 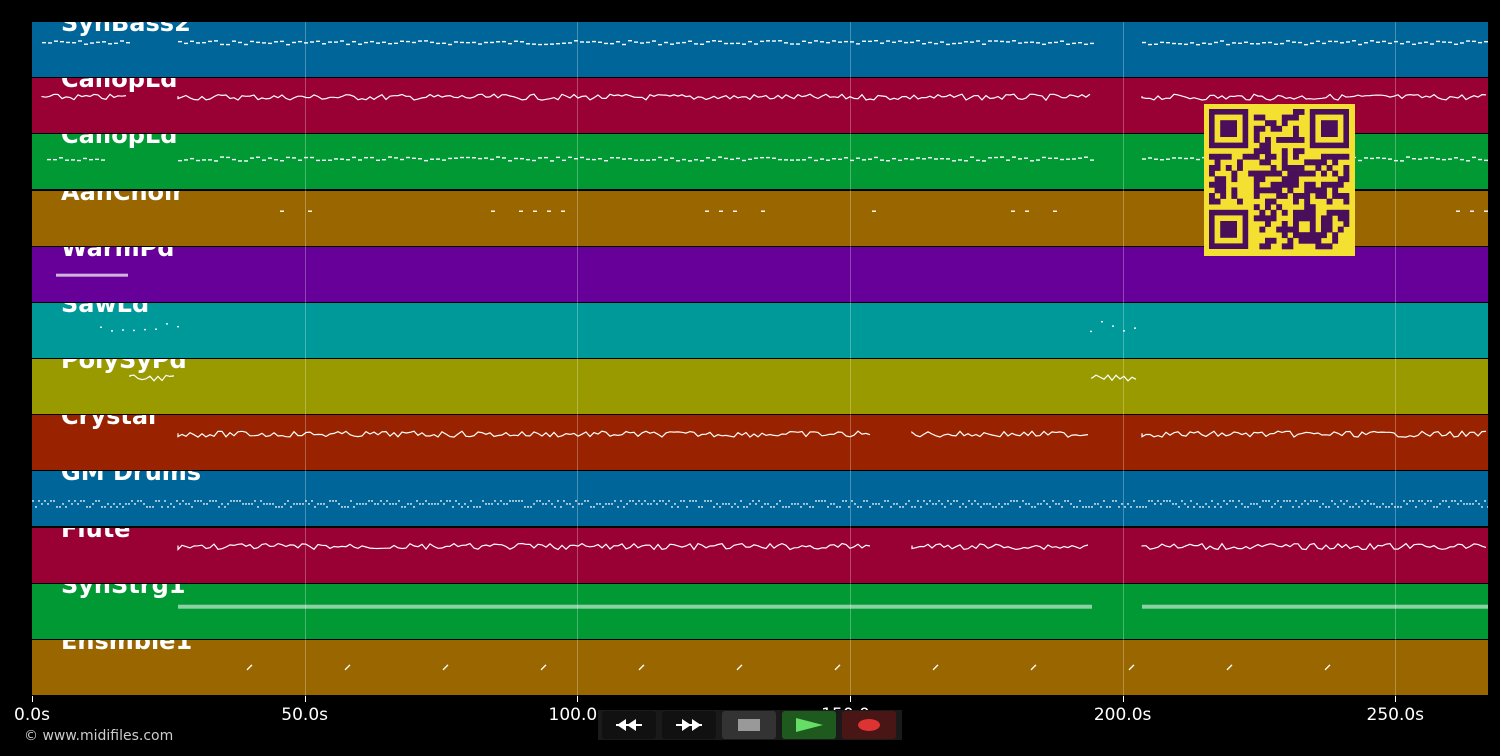 I want to click on fast-forward-icon, so click(x=689, y=725).